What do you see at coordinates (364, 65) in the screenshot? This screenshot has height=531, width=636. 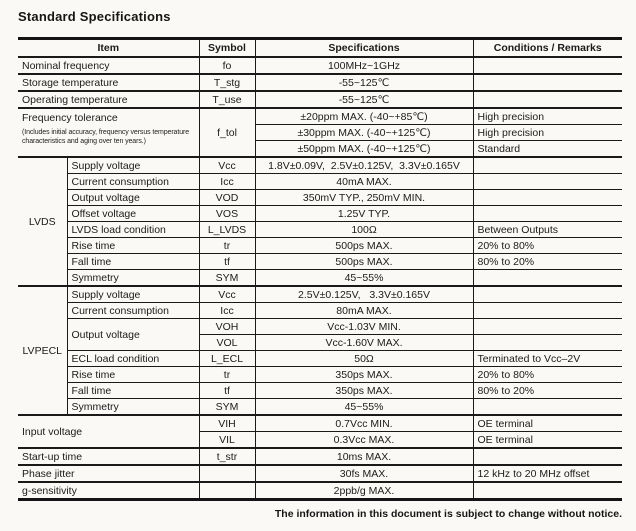 I see `spec-cell: 100MHz~1GHz` at bounding box center [364, 65].